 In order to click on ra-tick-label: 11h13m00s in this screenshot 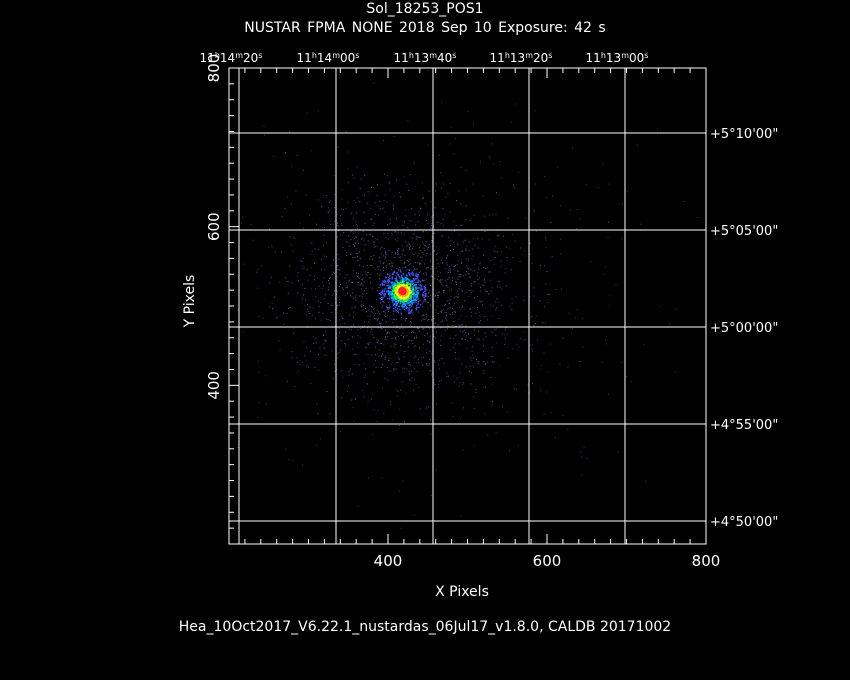, I will do `click(617, 58)`.